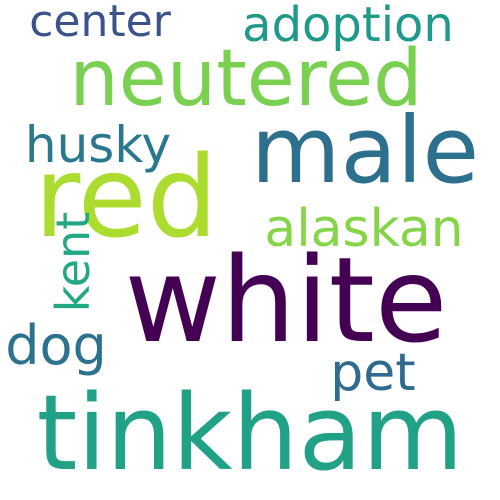 The image size is (500, 500). What do you see at coordinates (245, 79) in the screenshot?
I see `word-neutered: neutered` at bounding box center [245, 79].